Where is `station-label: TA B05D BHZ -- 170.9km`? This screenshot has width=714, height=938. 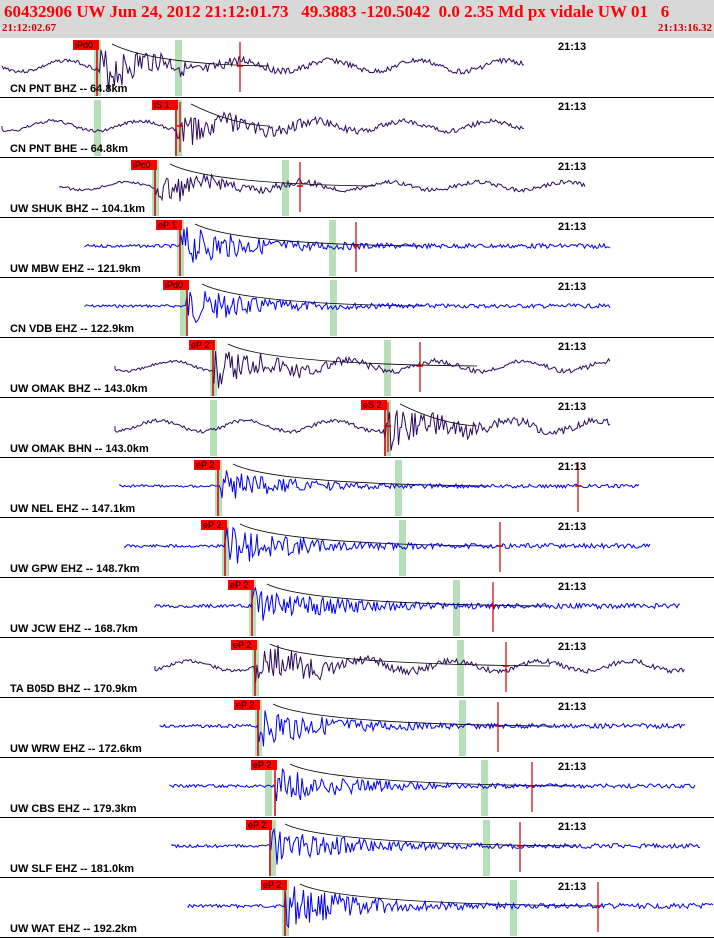 station-label: TA B05D BHZ -- 170.9km is located at coordinates (73, 689).